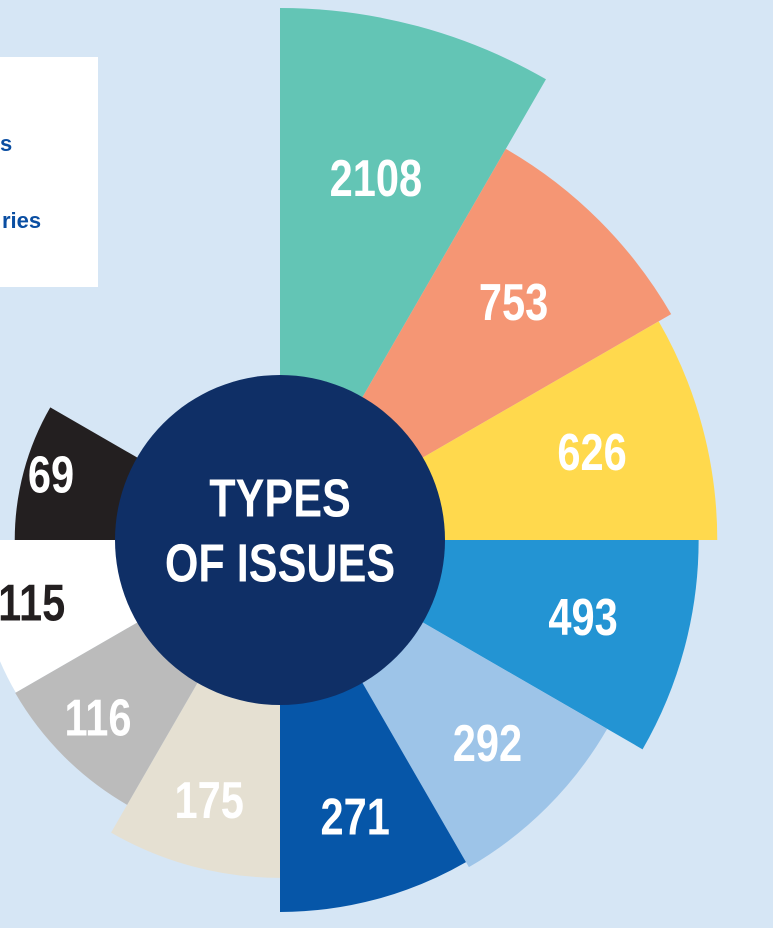 Image resolution: width=773 pixels, height=928 pixels. What do you see at coordinates (513, 302) in the screenshot?
I see `value-label: 753` at bounding box center [513, 302].